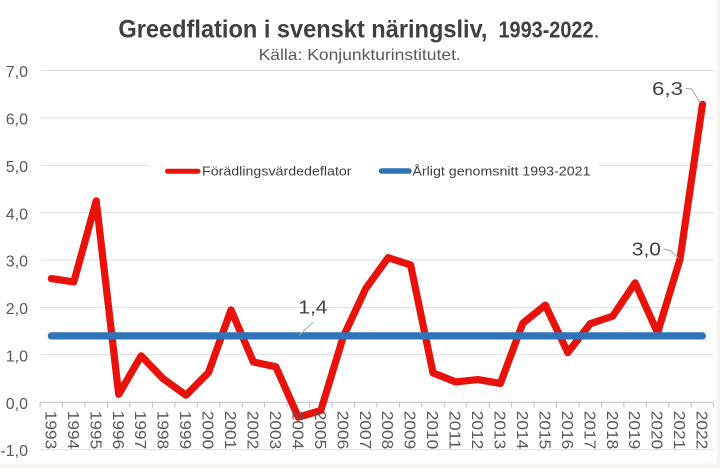  What do you see at coordinates (588, 430) in the screenshot?
I see `svg-text: 2017` at bounding box center [588, 430].